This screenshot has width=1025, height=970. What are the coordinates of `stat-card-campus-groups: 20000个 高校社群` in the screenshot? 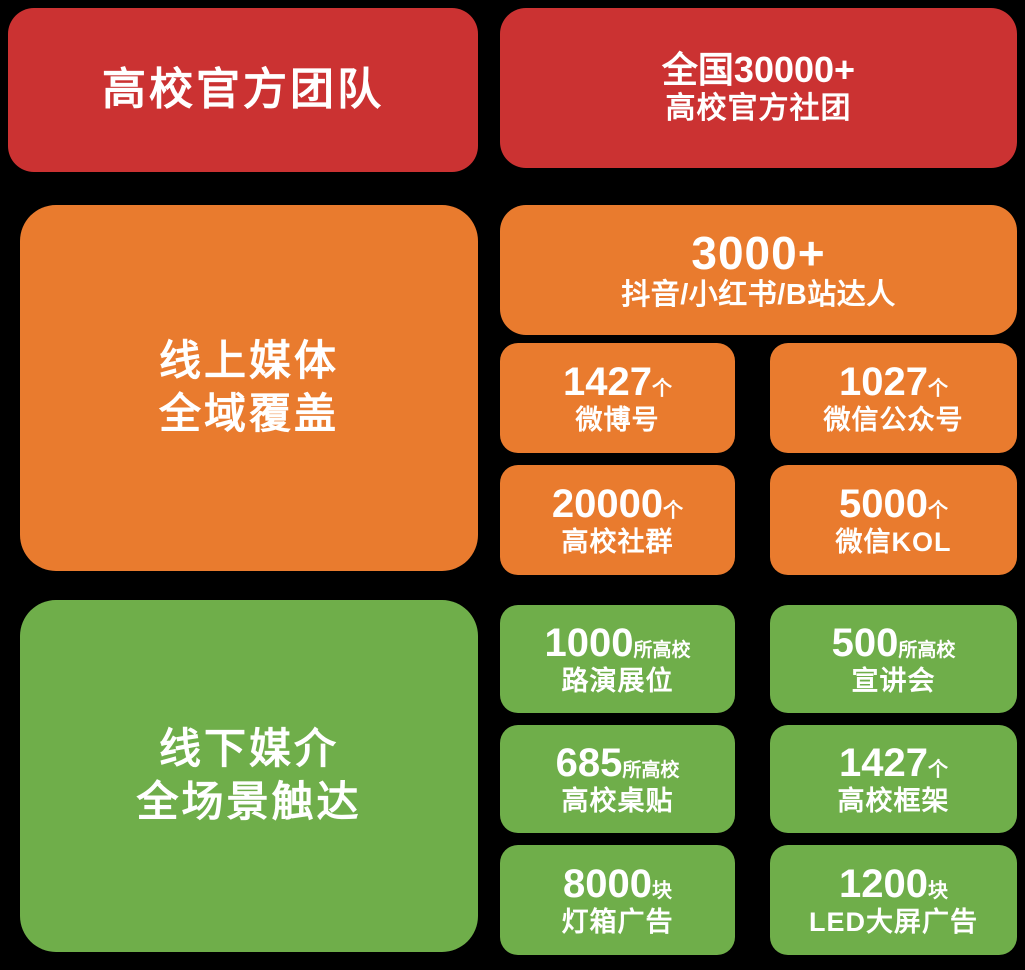 It's located at (617, 520).